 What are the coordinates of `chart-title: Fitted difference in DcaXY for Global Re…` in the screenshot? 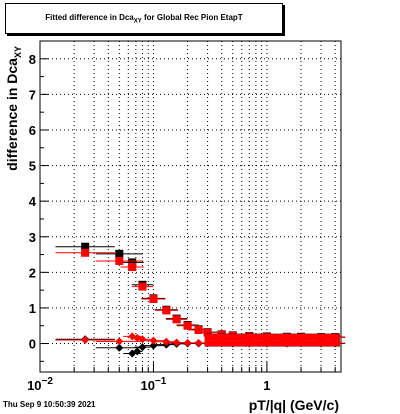 It's located at (144, 18).